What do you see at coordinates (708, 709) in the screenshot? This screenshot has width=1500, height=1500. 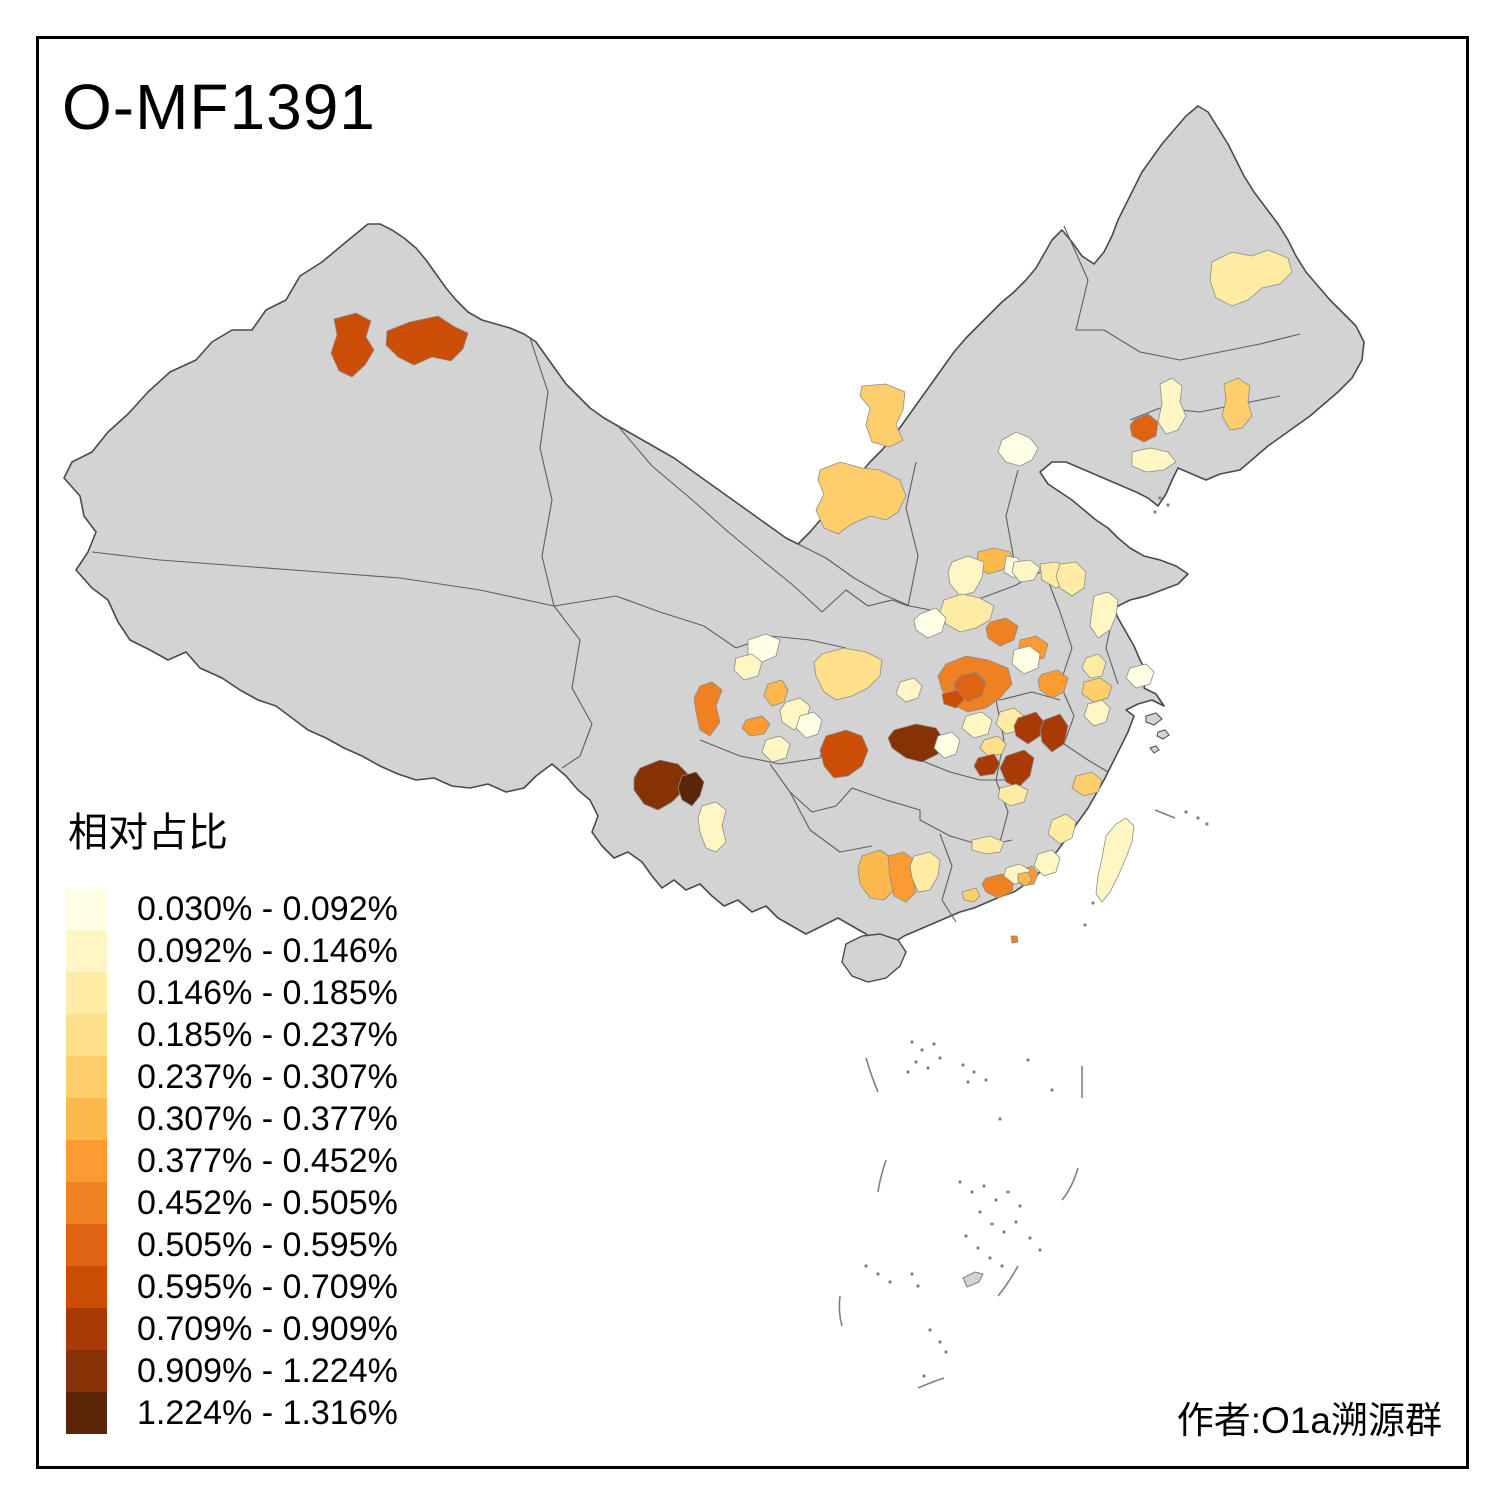 I see `region-sichuan-orange-strip` at bounding box center [708, 709].